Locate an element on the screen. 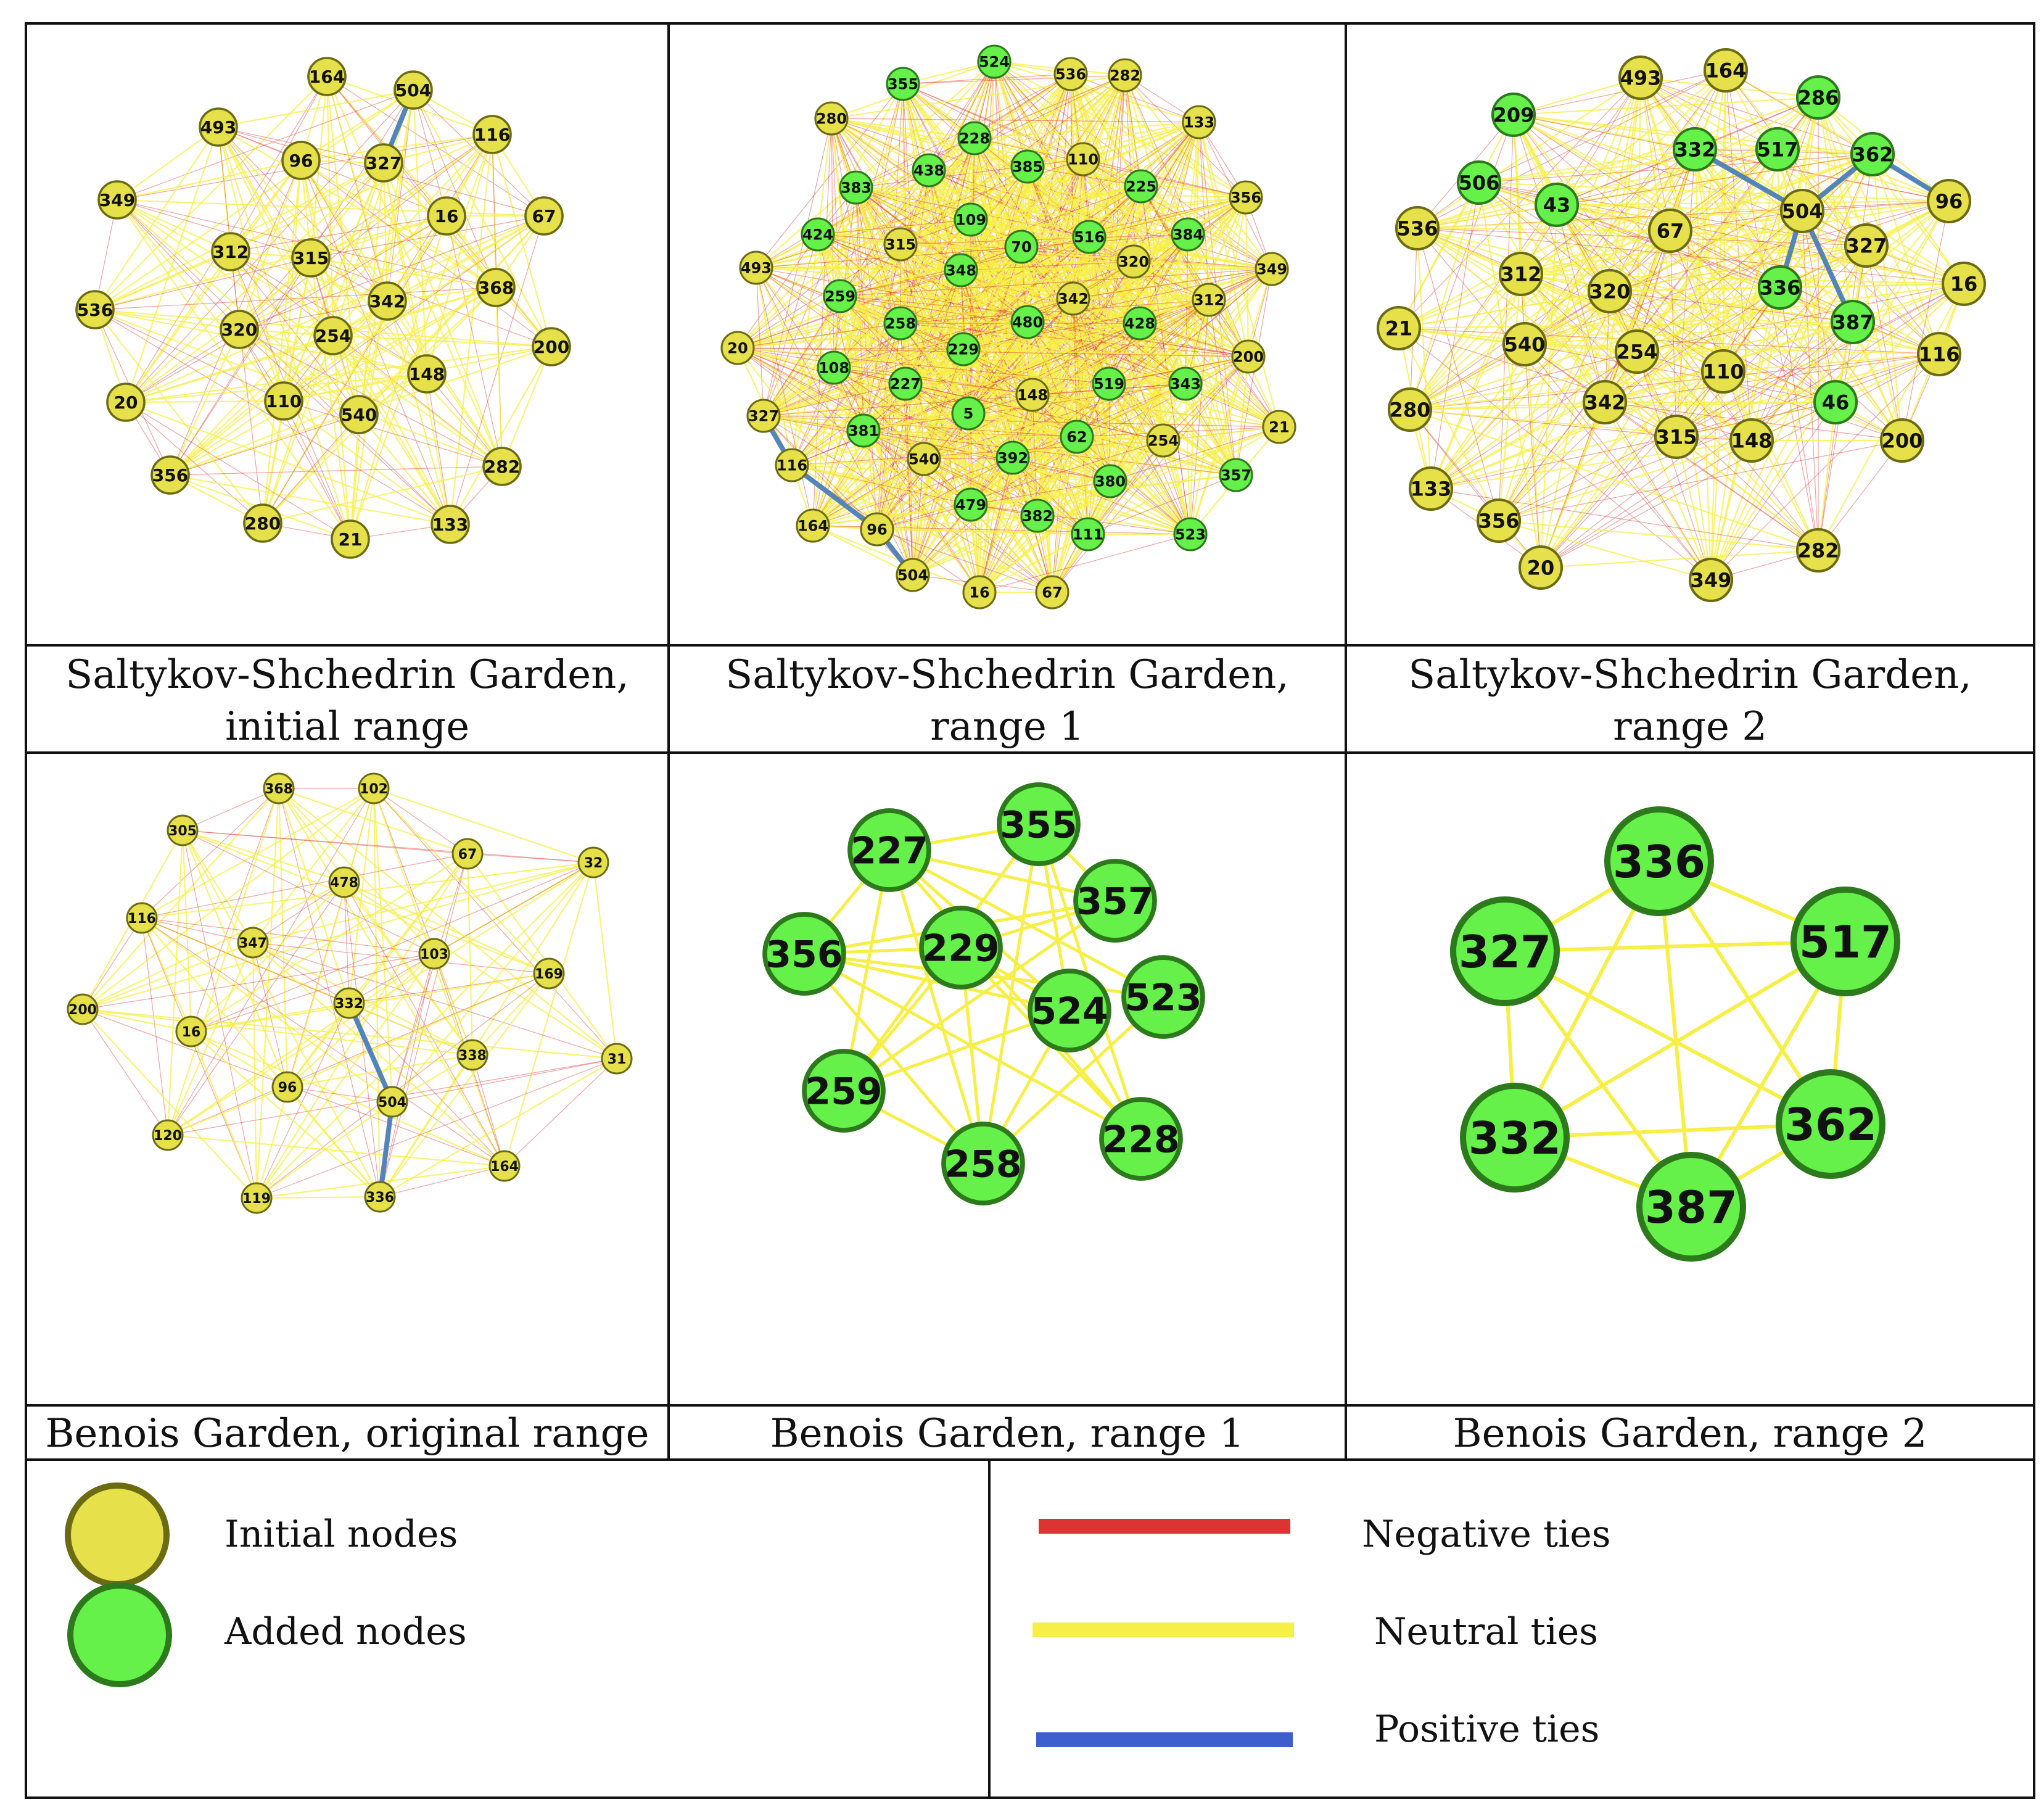 This screenshot has width=2044, height=1815. node-label: 493 is located at coordinates (218, 127).